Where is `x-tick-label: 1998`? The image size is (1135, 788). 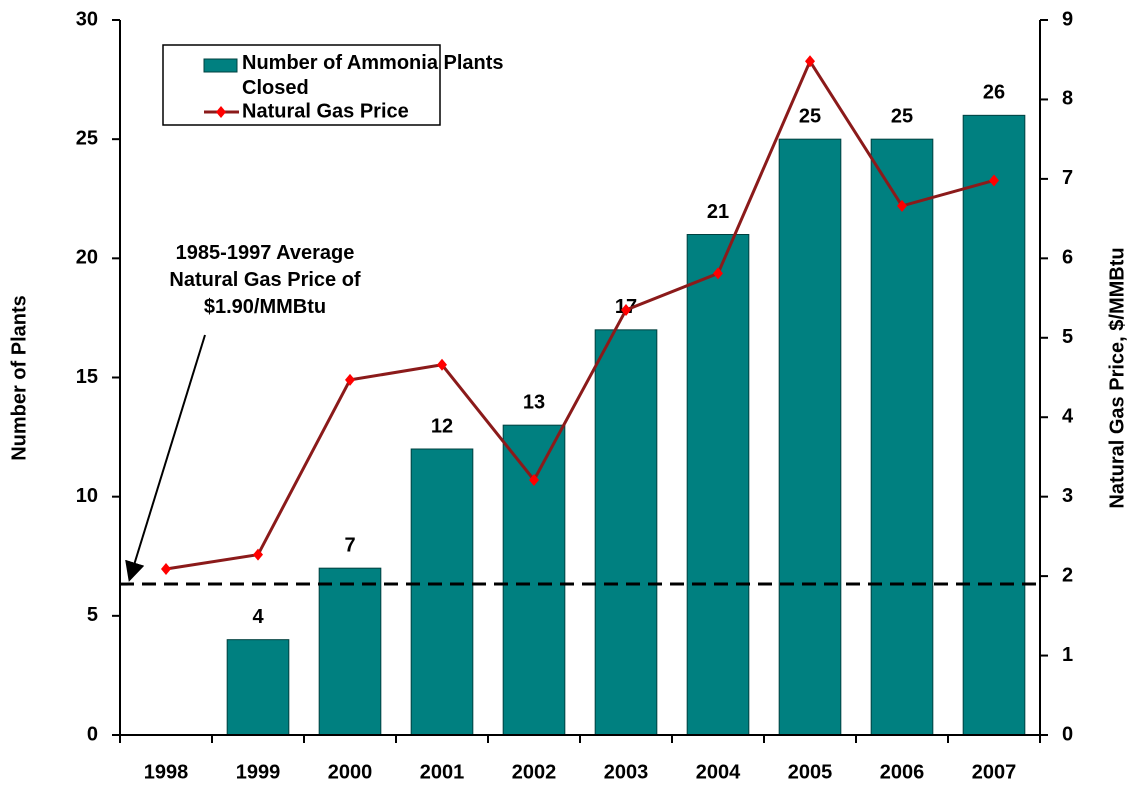 x-tick-label: 1998 is located at coordinates (166, 772).